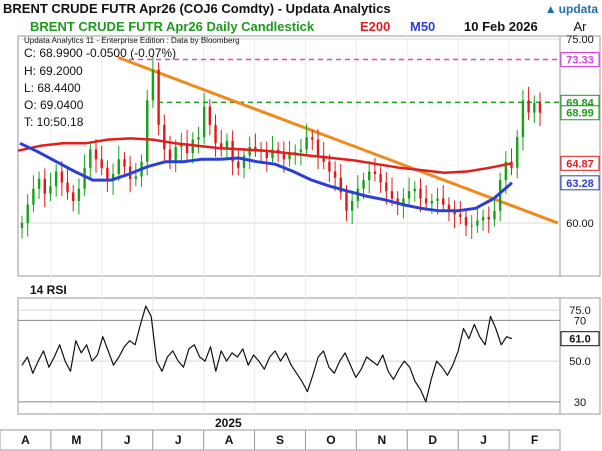 This screenshot has height=451, width=602. Describe the element at coordinates (580, 40) in the screenshot. I see `price-tick-label: 75.00` at that location.